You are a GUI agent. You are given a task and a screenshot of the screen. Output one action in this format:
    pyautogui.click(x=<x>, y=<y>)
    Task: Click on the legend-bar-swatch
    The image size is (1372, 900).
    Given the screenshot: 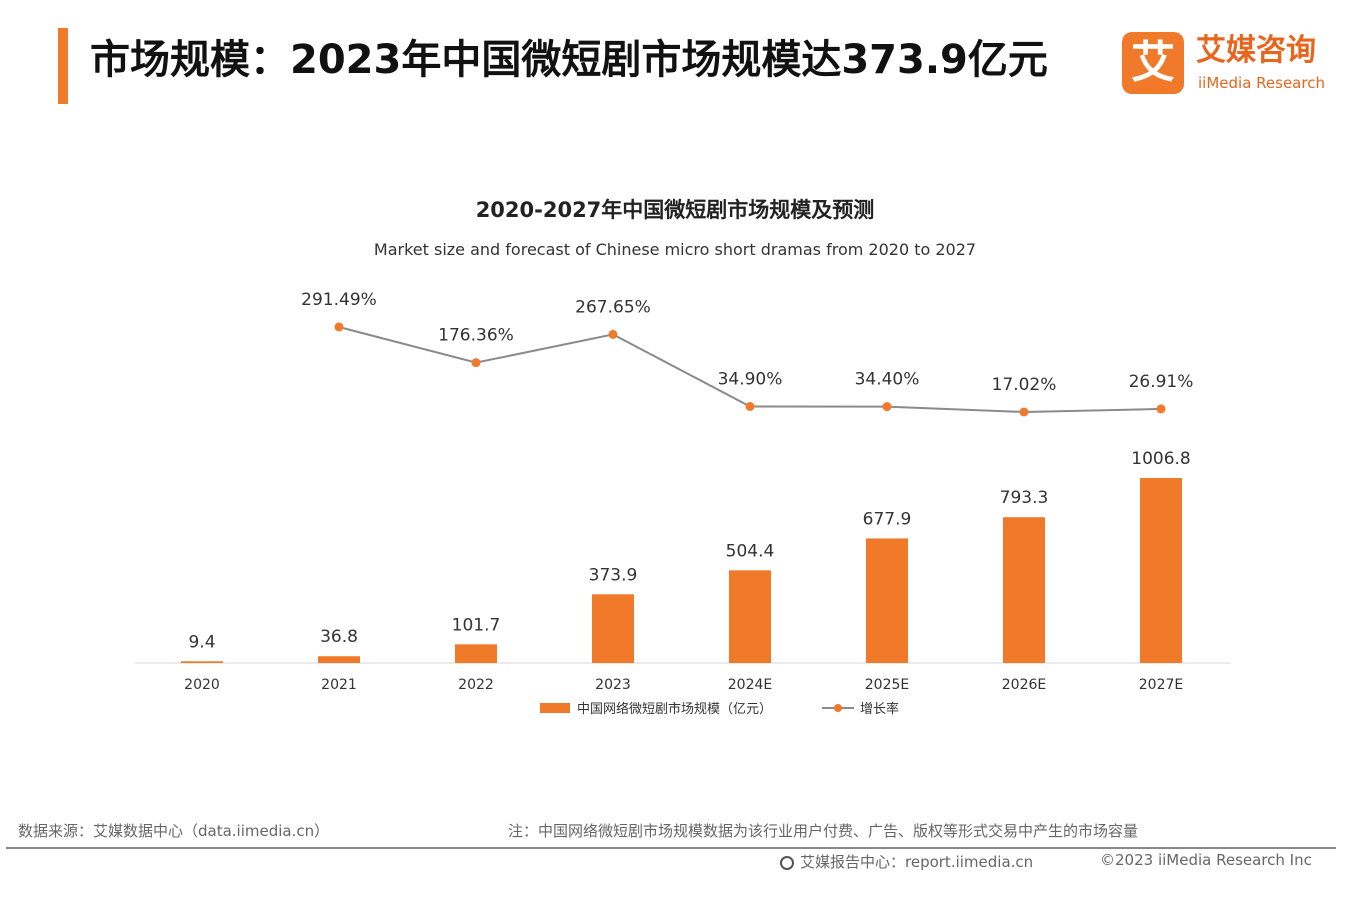 What is the action you would take?
    pyautogui.click(x=555, y=708)
    